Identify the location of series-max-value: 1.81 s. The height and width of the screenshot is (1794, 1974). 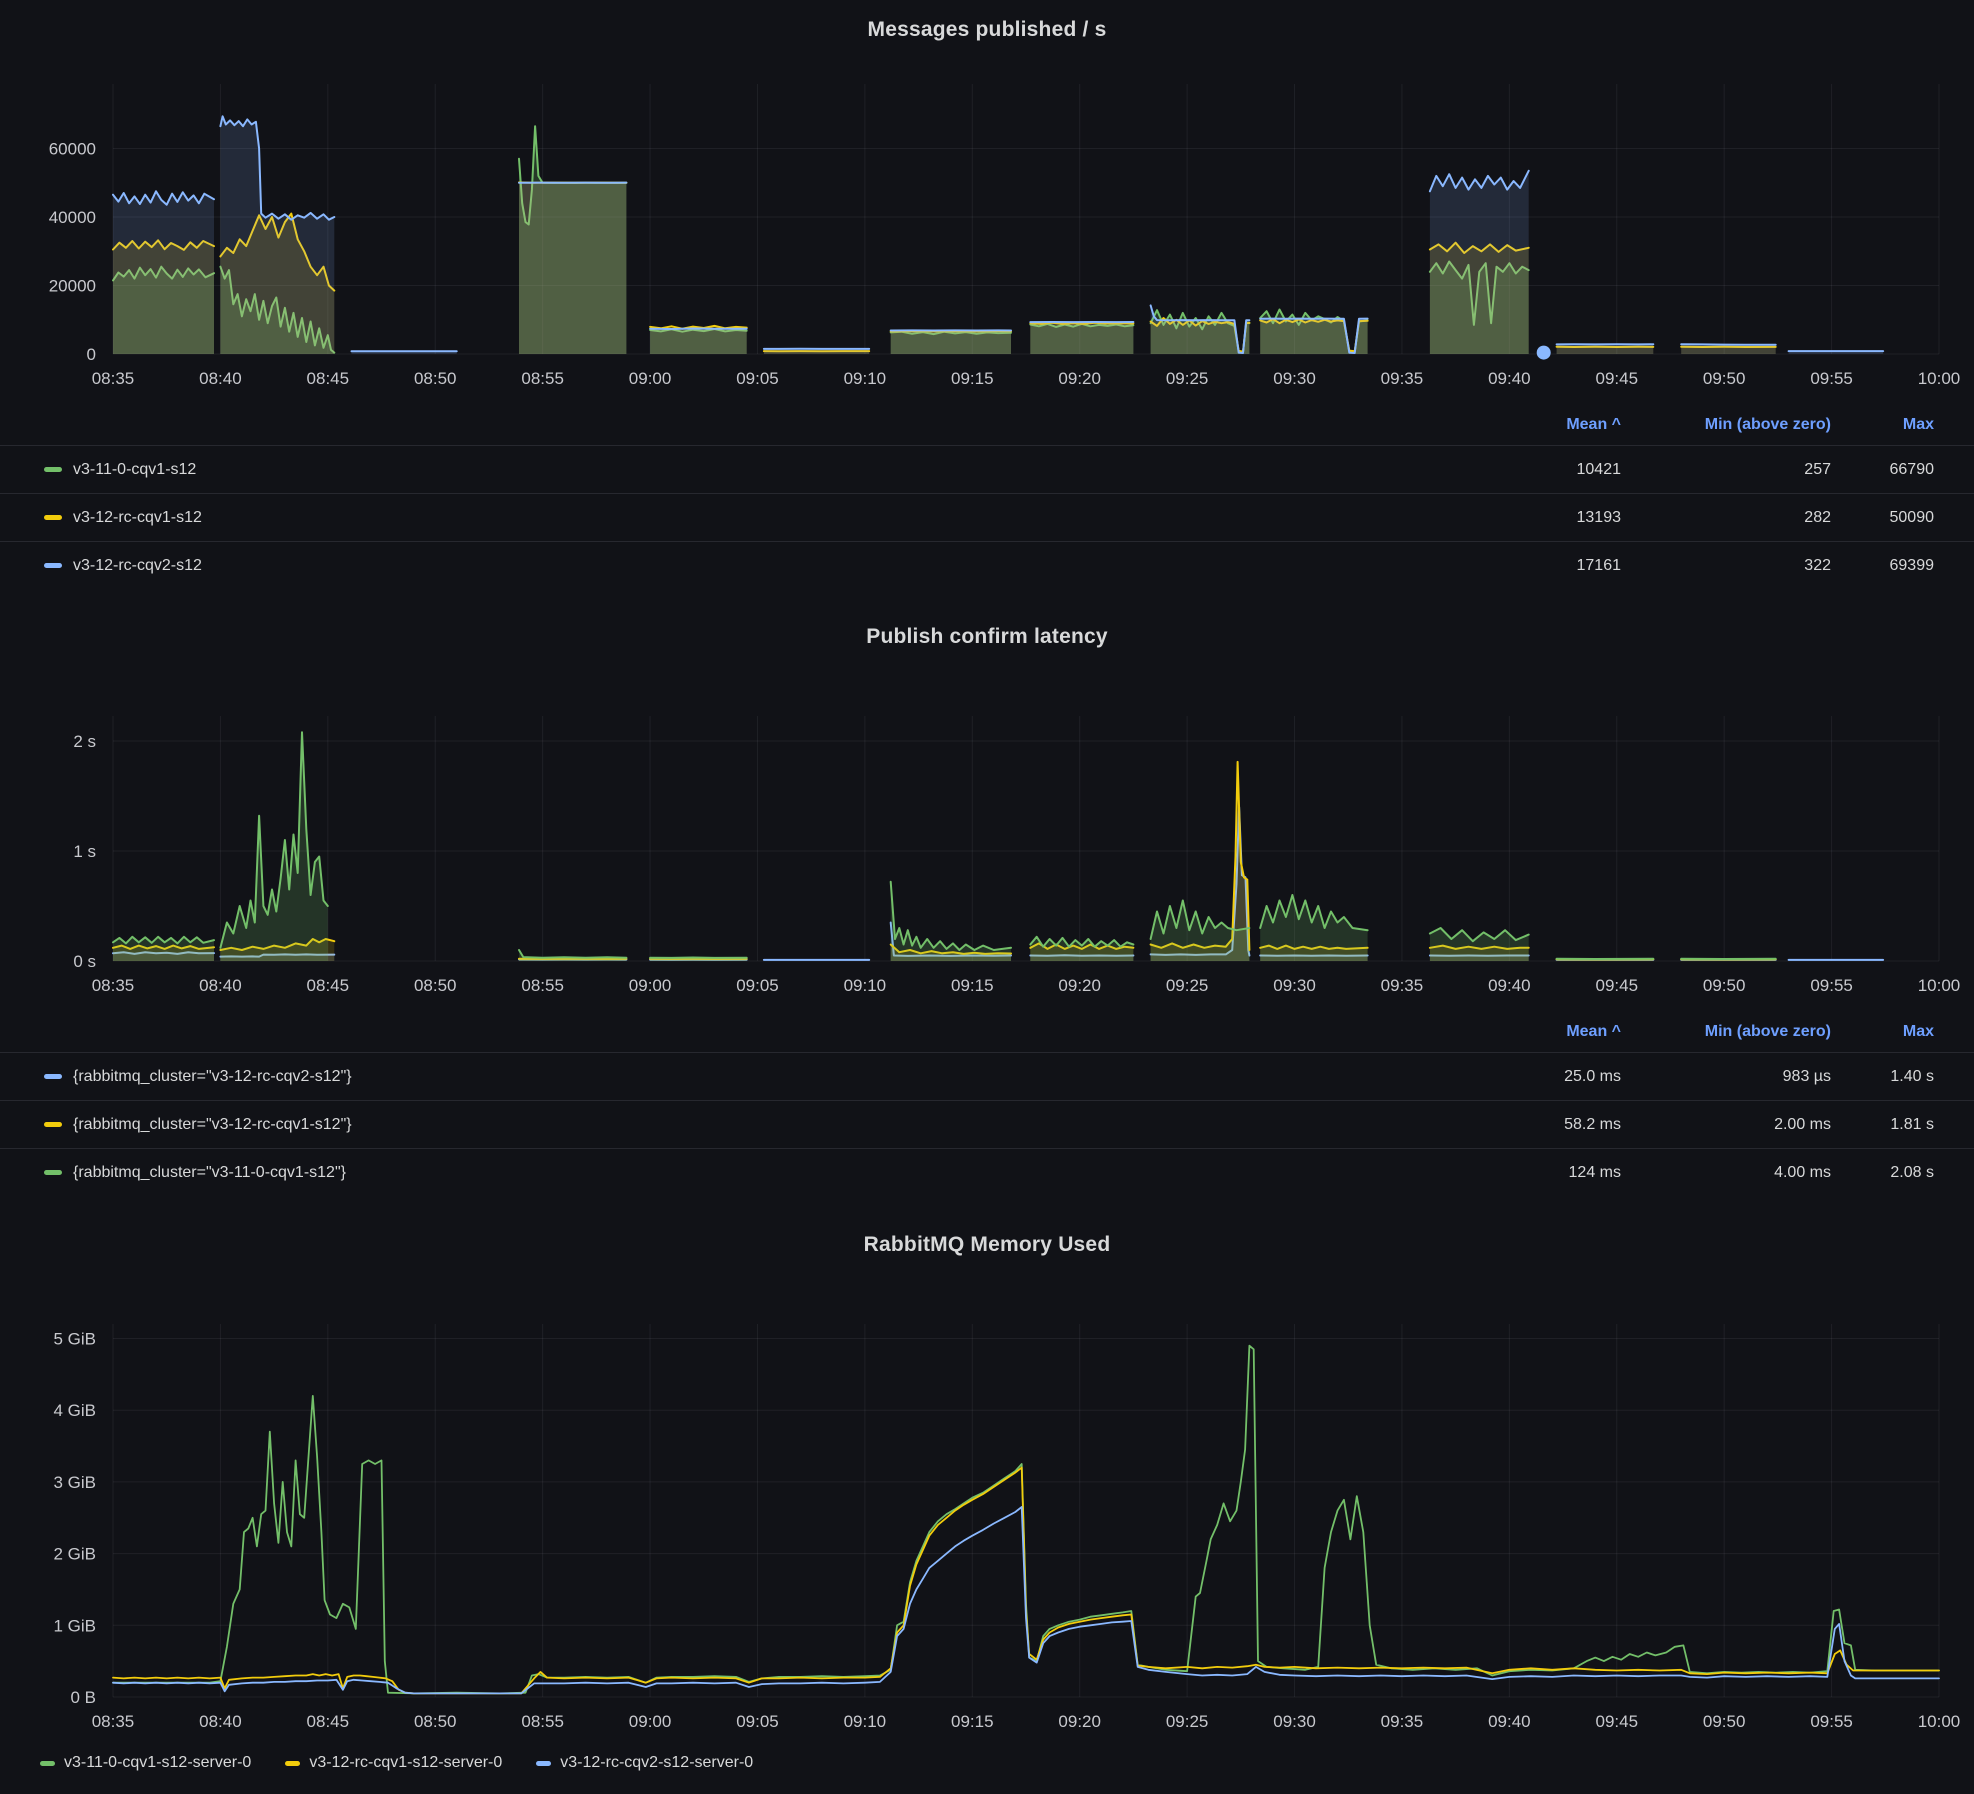
(1912, 1124).